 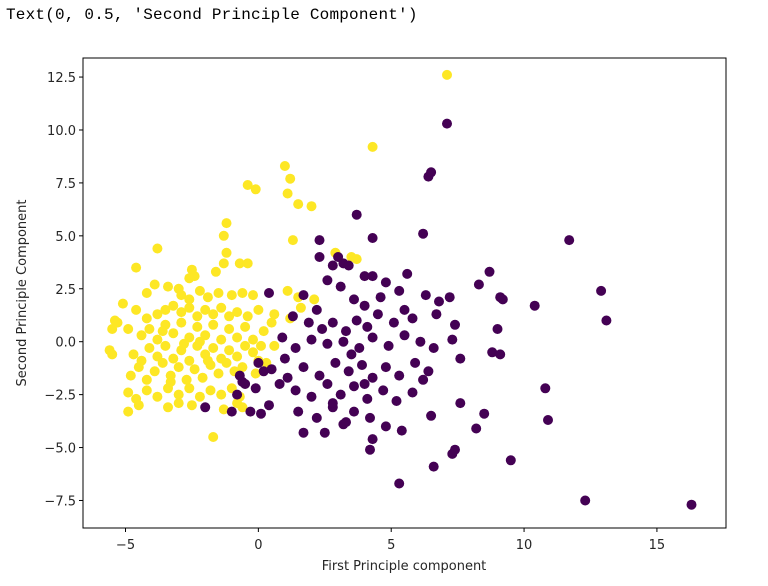 I want to click on y-tick-label: 12.5, so click(x=61, y=78).